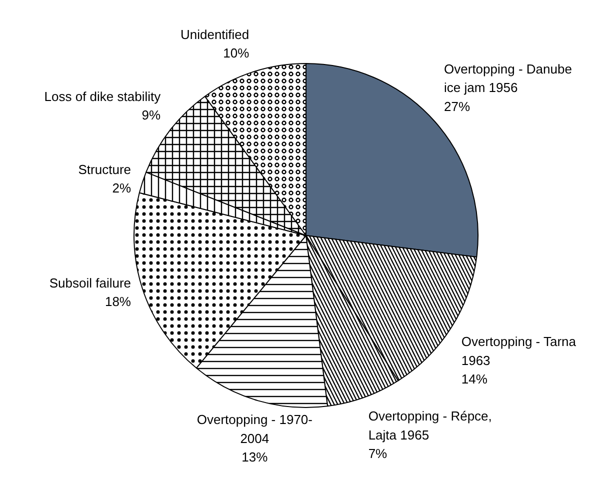  Describe the element at coordinates (254, 429) in the screenshot. I see `slice-label: Overtopping - 1970- 2004` at that location.